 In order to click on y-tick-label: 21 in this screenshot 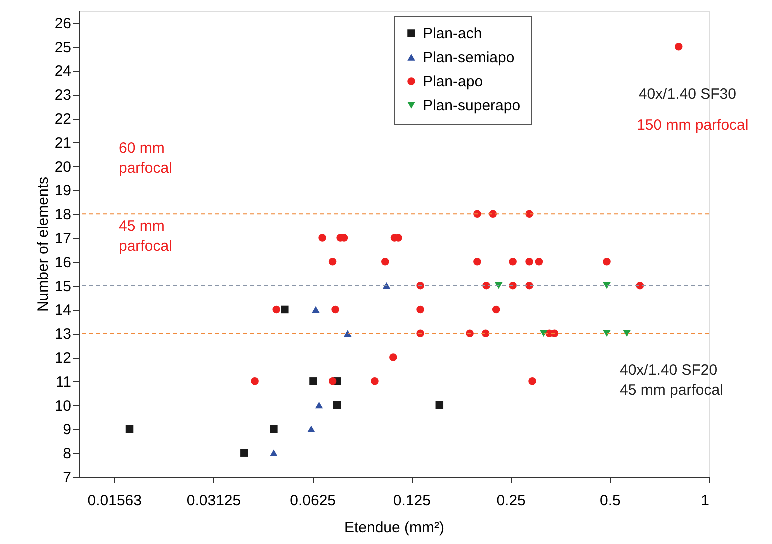, I will do `click(63, 143)`.